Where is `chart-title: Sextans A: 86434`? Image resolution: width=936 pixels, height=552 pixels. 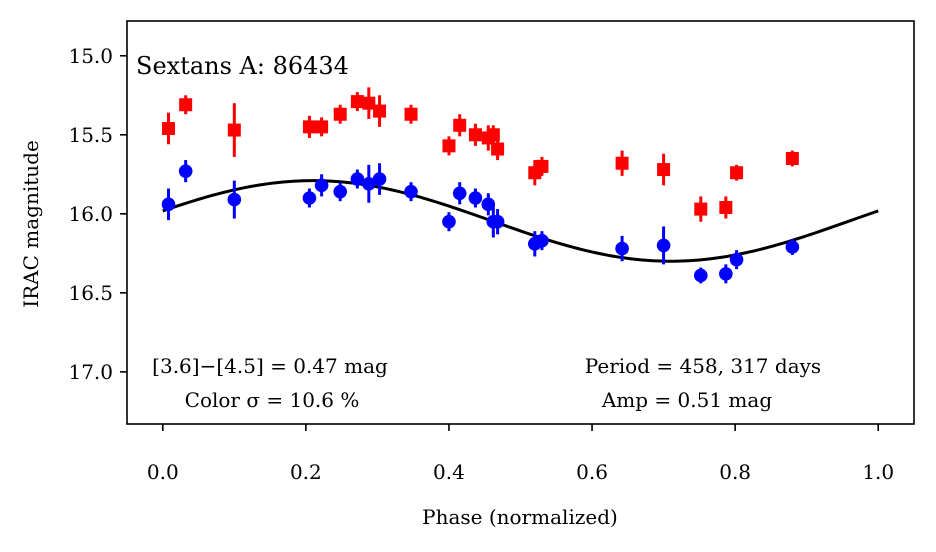
chart-title: Sextans A: 86434 is located at coordinates (242, 66).